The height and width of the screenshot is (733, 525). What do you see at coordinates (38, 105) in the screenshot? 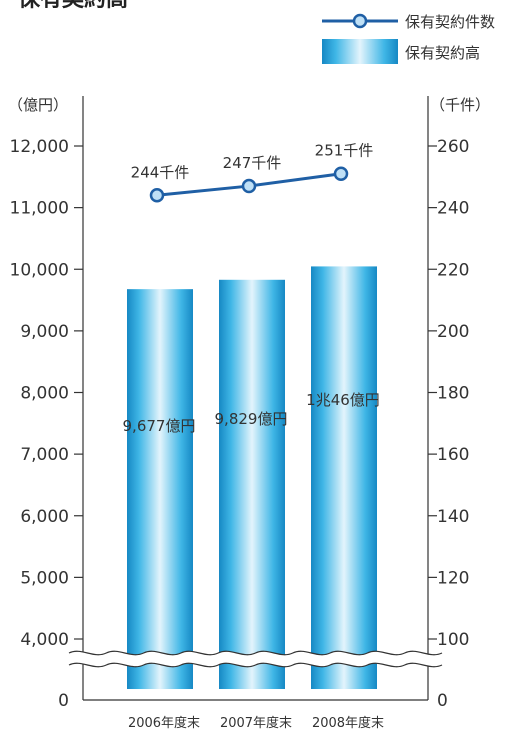
I see `left-axis-unit: （億円）` at bounding box center [38, 105].